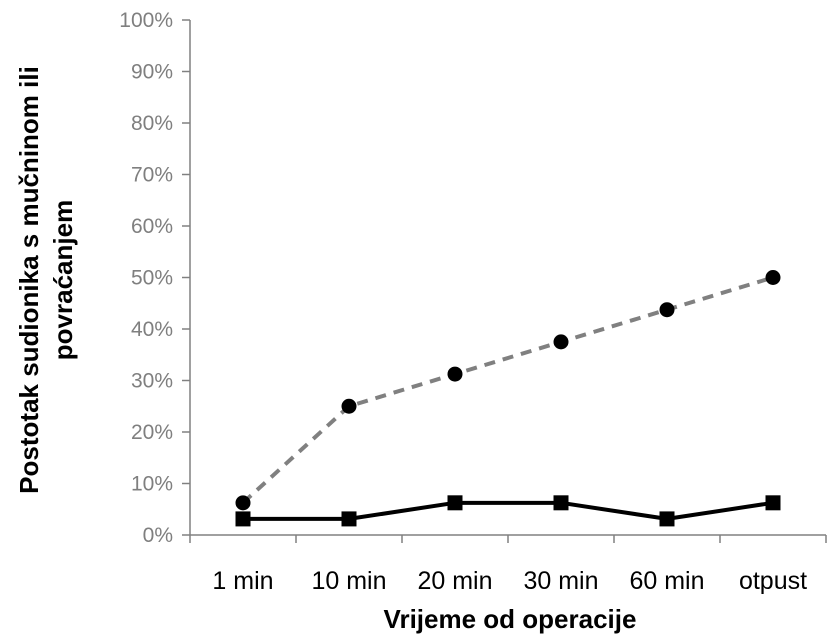 This screenshot has height=639, width=829. Describe the element at coordinates (152, 484) in the screenshot. I see `y-tick-label: 10%` at that location.